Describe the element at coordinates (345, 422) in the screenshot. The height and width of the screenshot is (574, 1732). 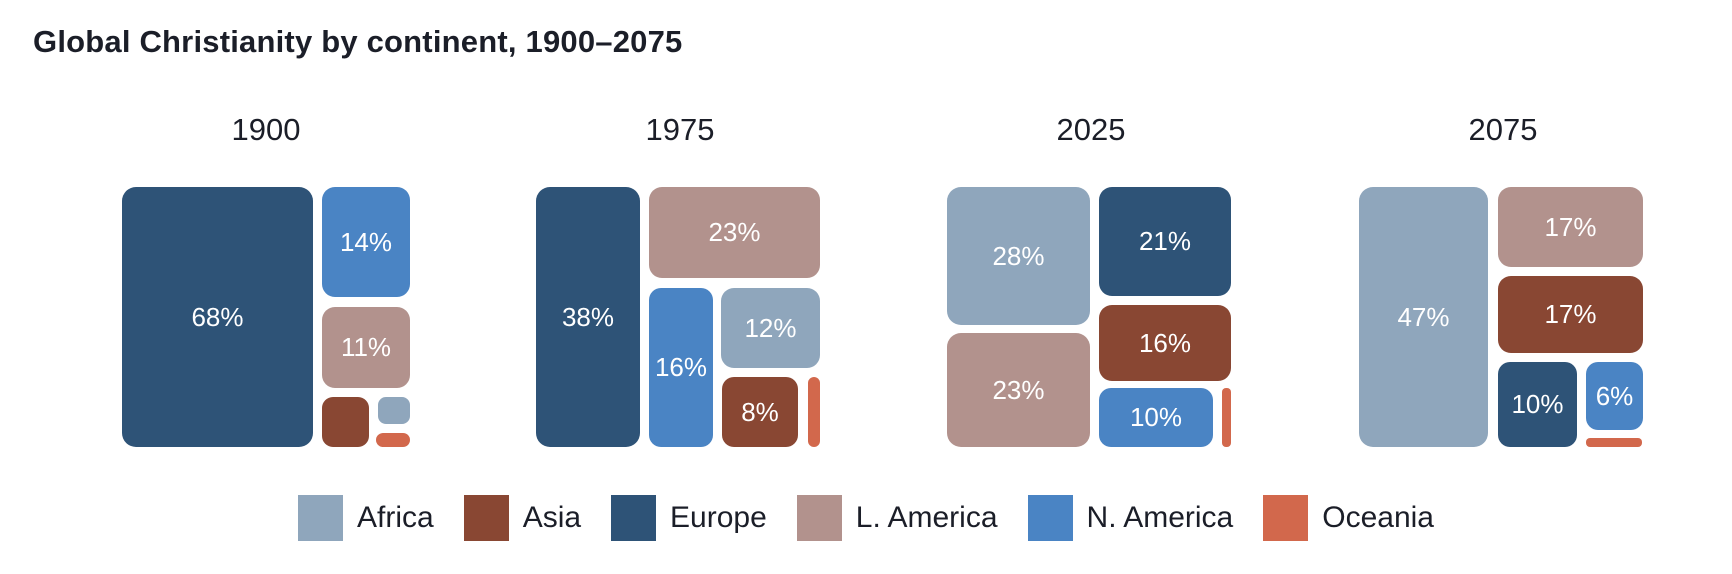
I see `treemap-block-asia` at that location.